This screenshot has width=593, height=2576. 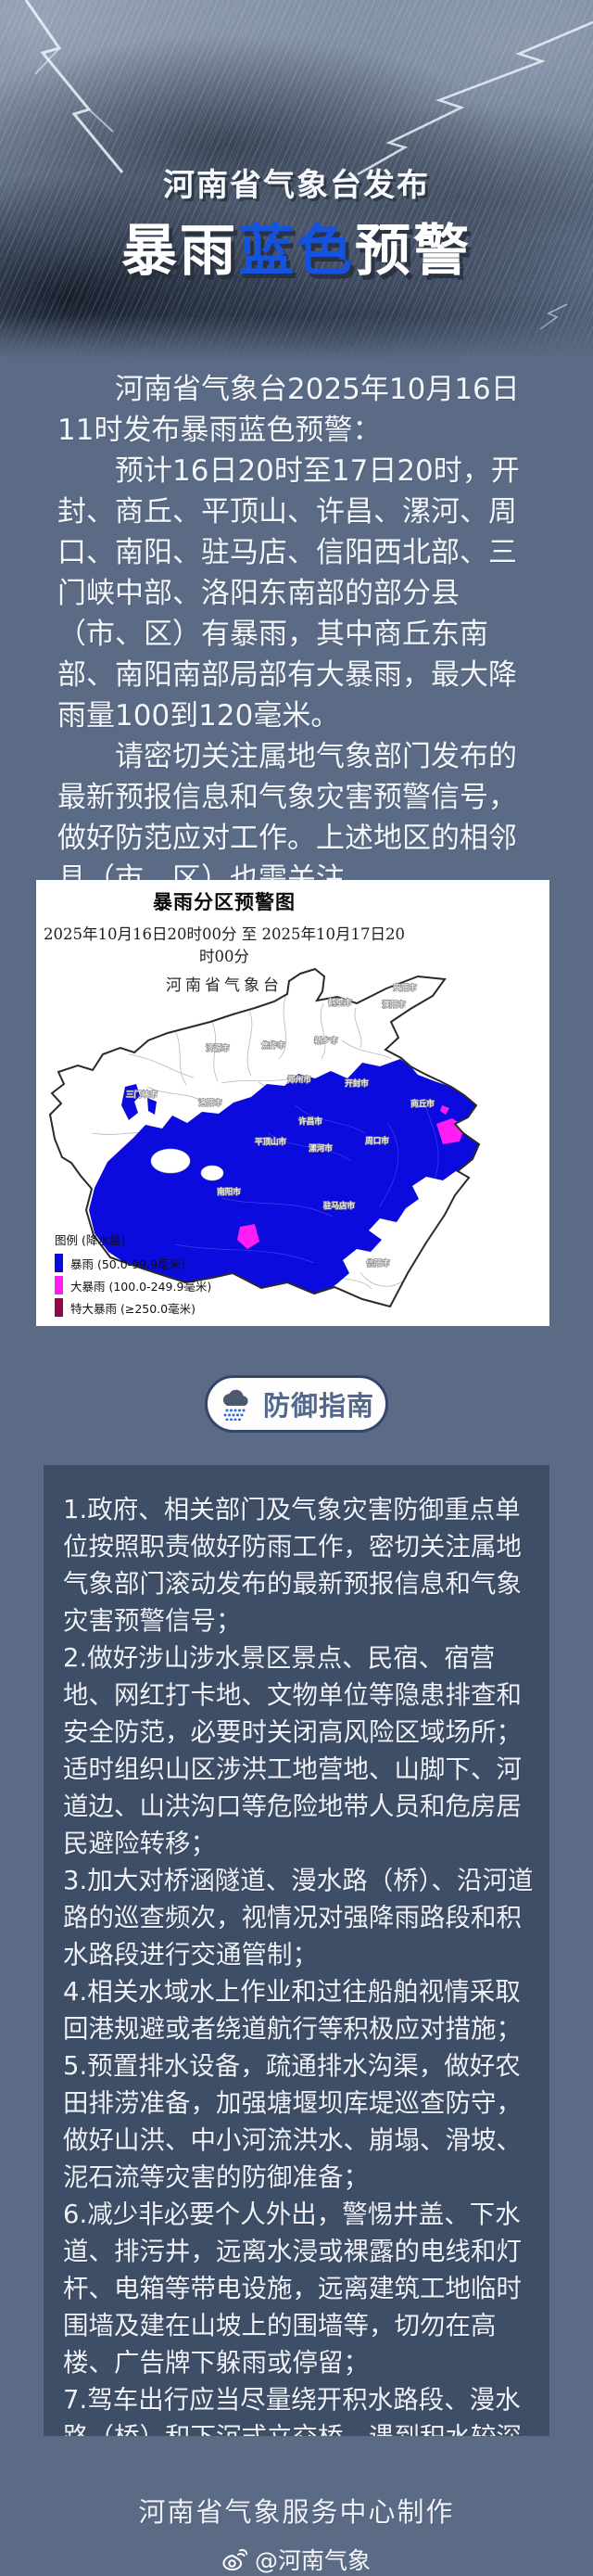 I want to click on rainstorm-blue-region, so click(x=284, y=1183).